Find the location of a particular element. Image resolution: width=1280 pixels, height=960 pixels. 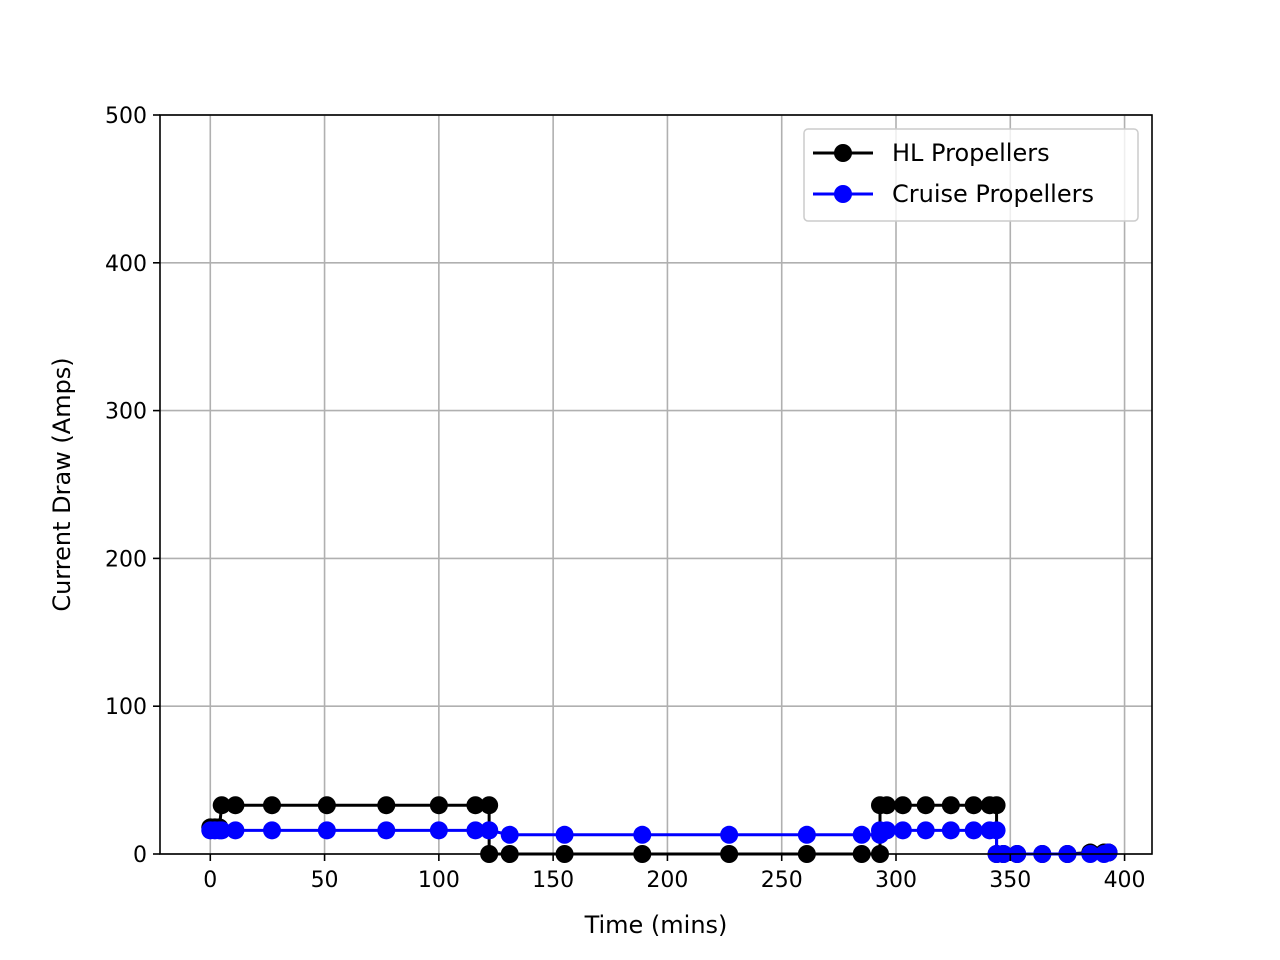

legend-marker-hl-propellers is located at coordinates (843, 153).